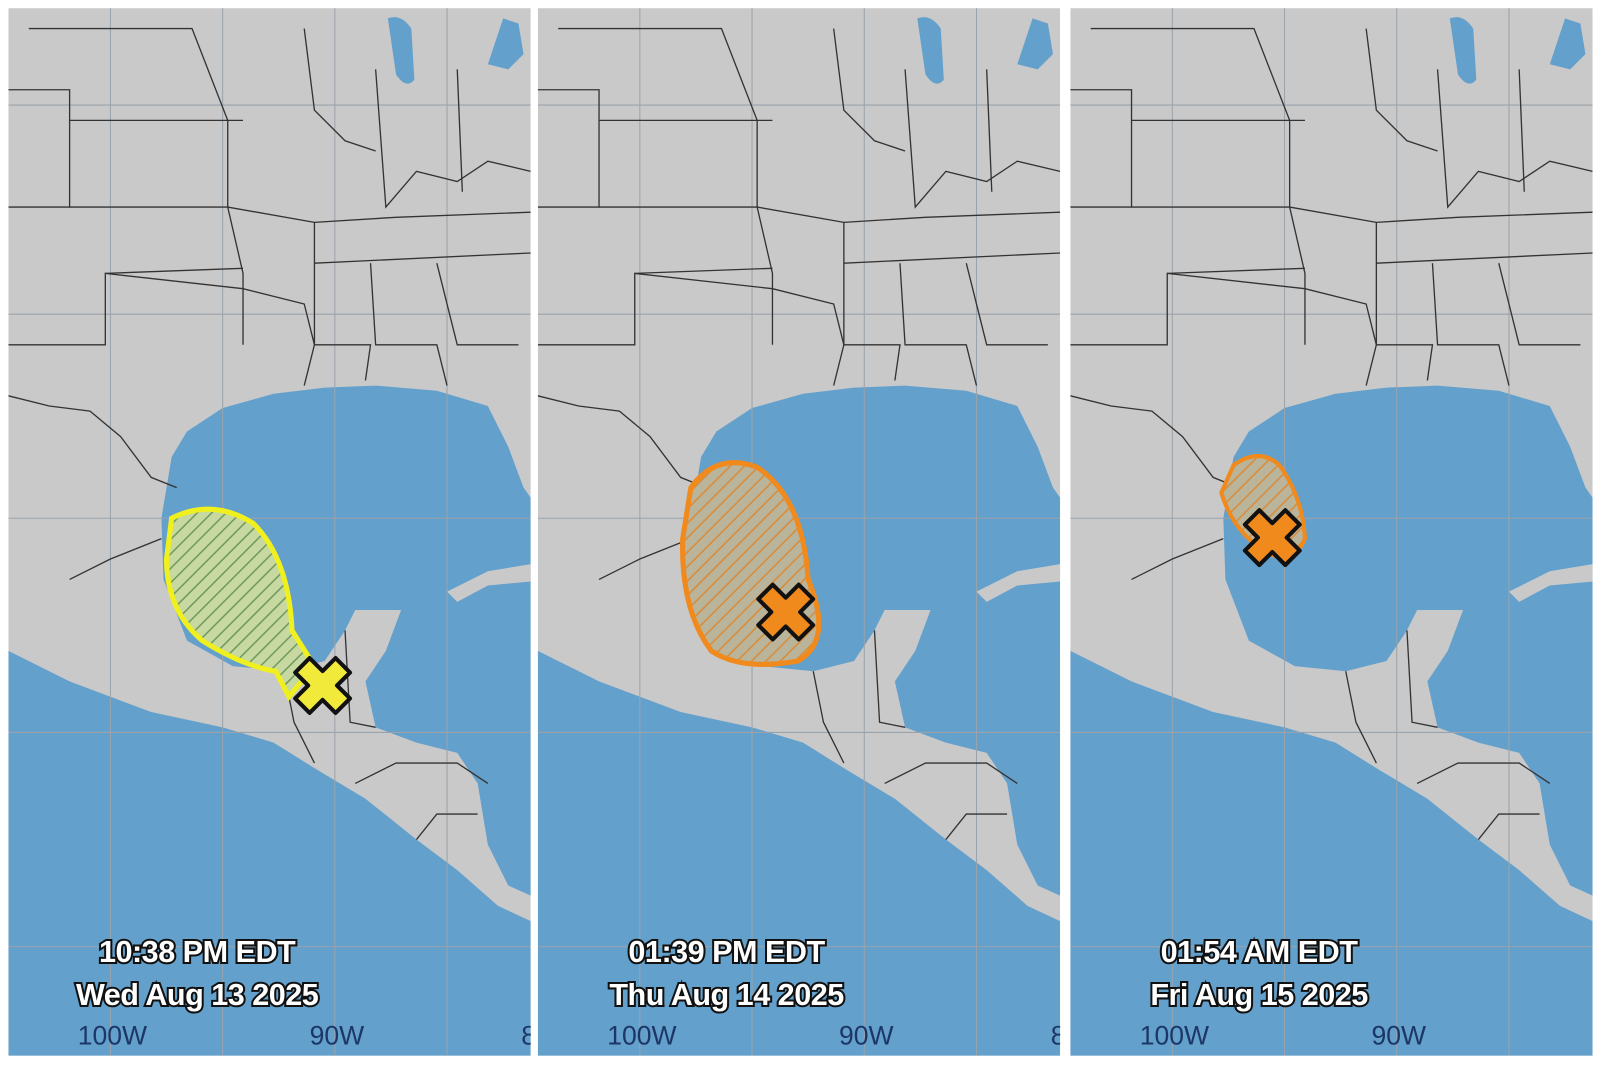 This screenshot has width=1600, height=1066. Describe the element at coordinates (726, 995) in the screenshot. I see `valid-date: Thu Aug 14 2025` at that location.